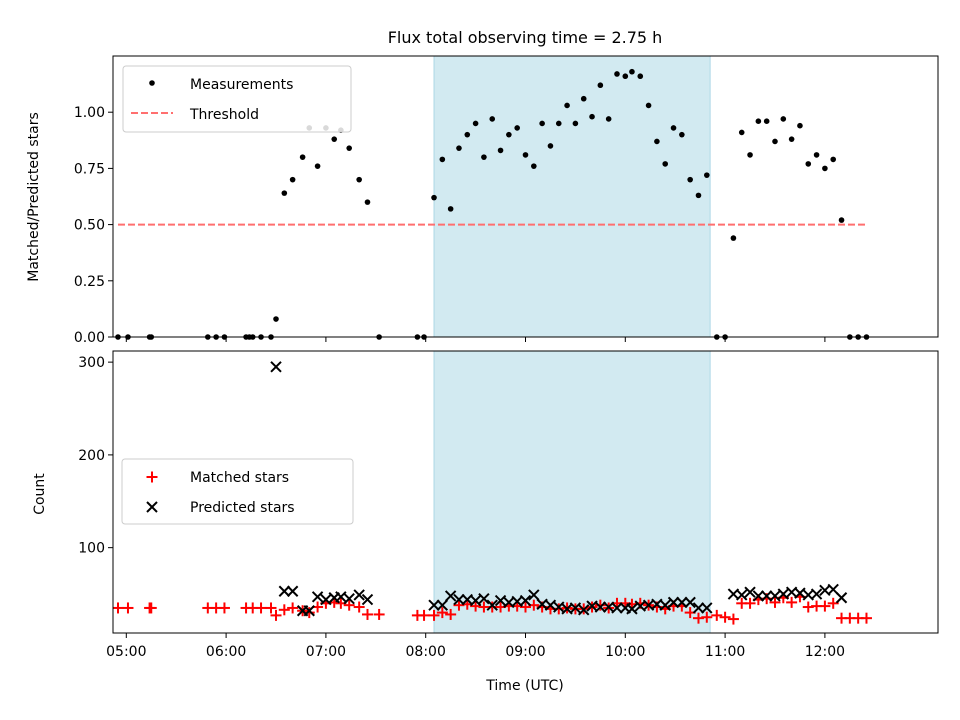 The height and width of the screenshot is (720, 960). What do you see at coordinates (524, 686) in the screenshot?
I see `x-axis-label: Time (UTC)` at bounding box center [524, 686].